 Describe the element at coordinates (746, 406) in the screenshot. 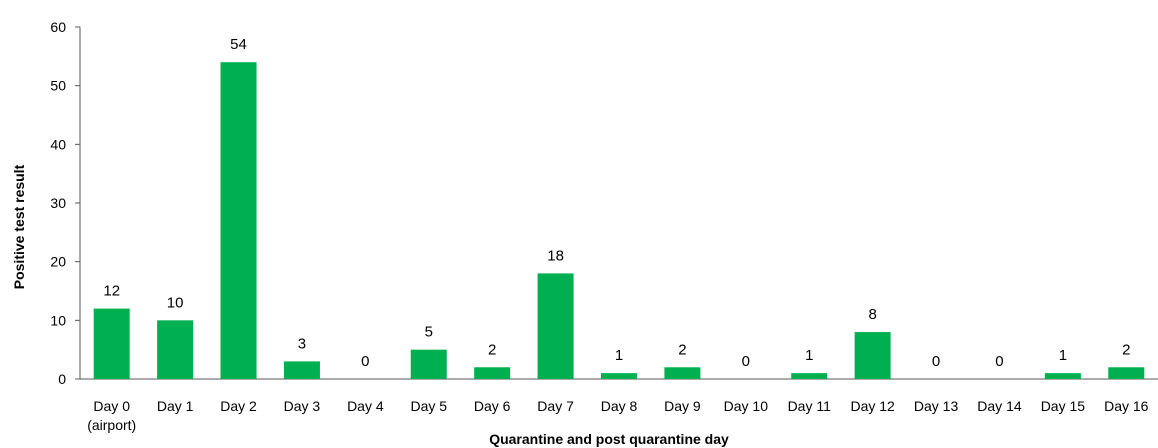

I see `x-tick-label: Day 10` at that location.